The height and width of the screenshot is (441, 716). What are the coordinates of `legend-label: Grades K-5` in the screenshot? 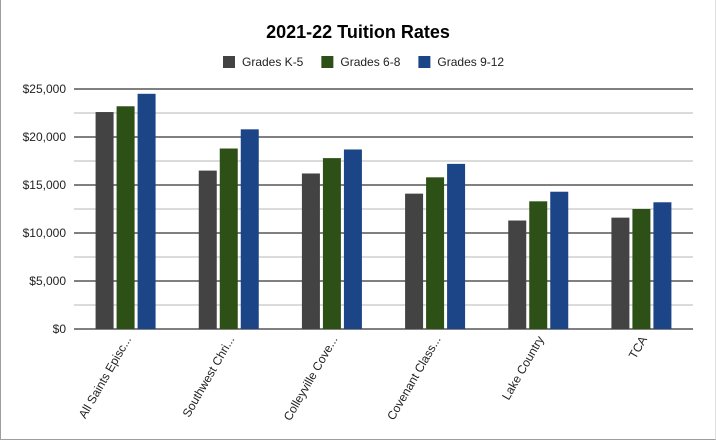 It's located at (273, 62).